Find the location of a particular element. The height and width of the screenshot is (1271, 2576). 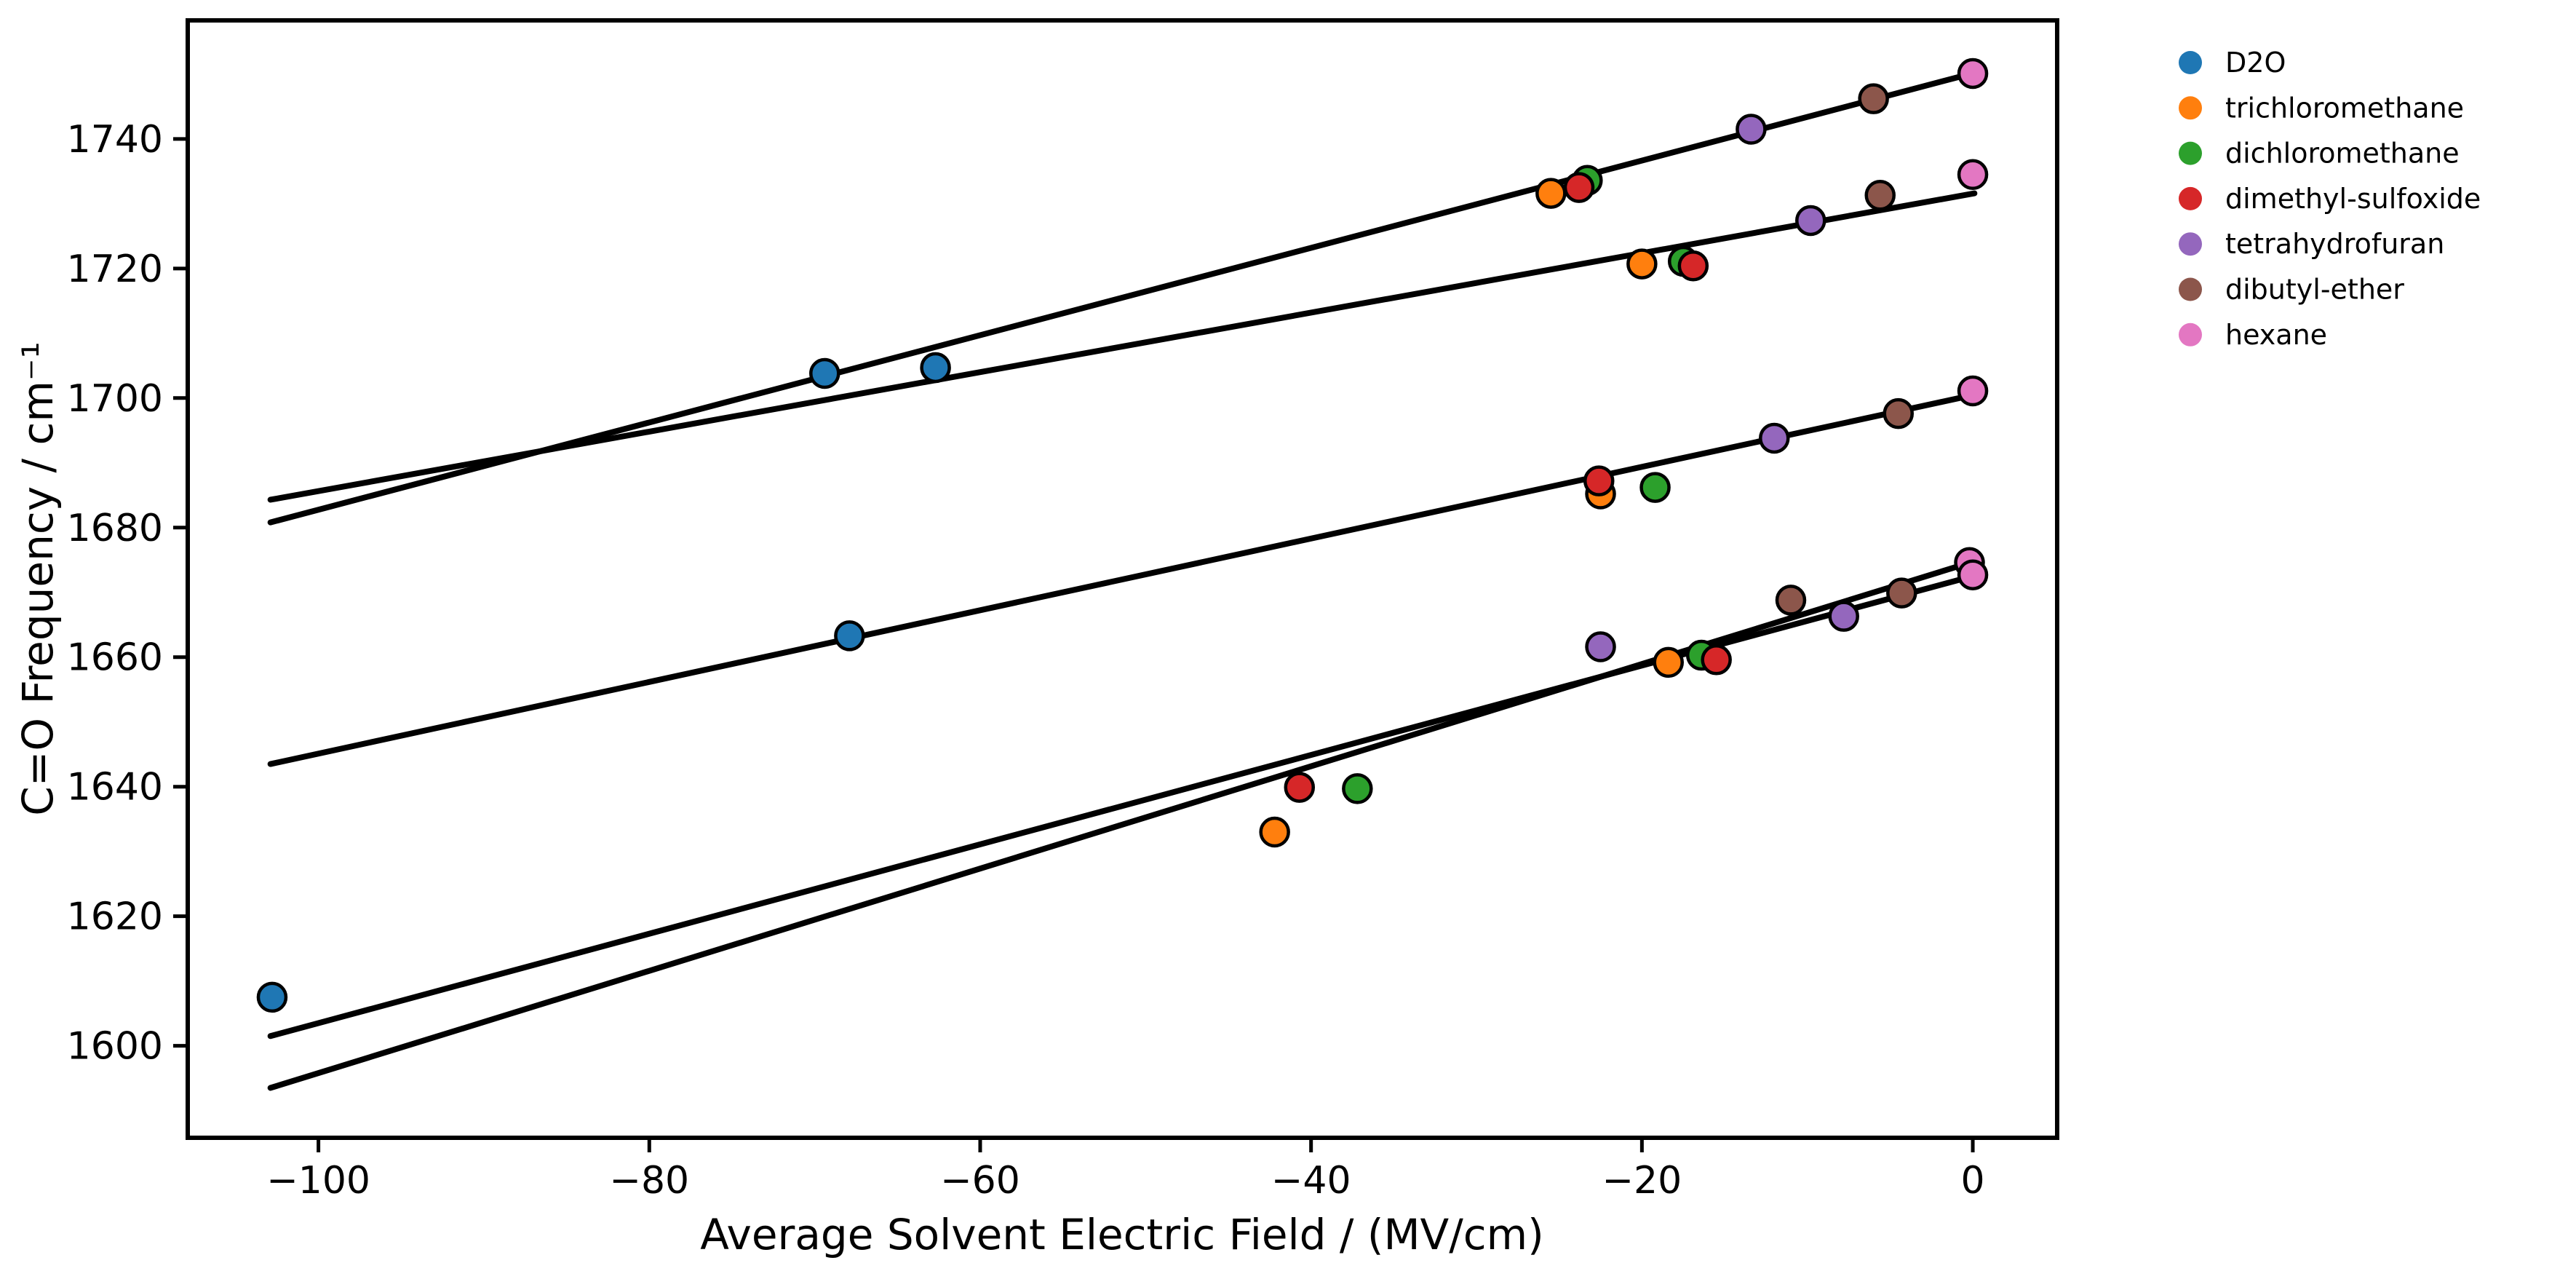

x-tick-label: −80 is located at coordinates (649, 1181).